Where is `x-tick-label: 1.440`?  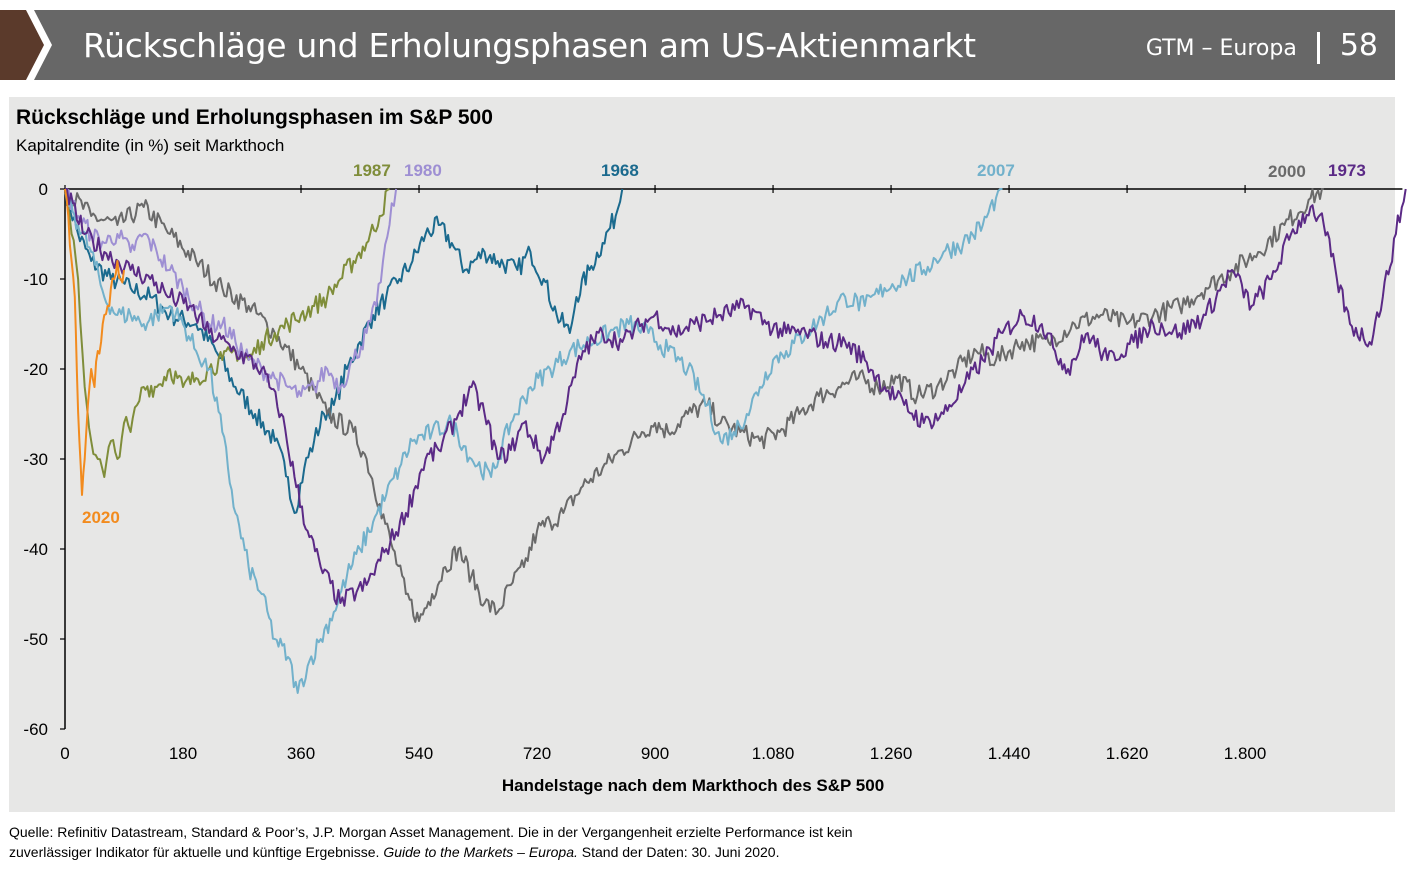
x-tick-label: 1.440 is located at coordinates (1009, 753).